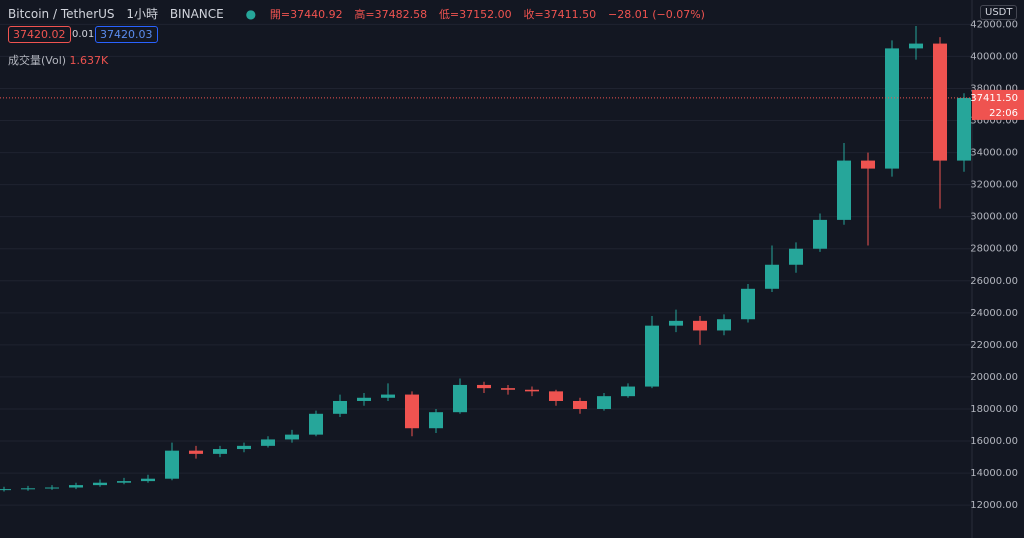 This screenshot has height=538, width=1024. I want to click on volume-label: 成交量(Vol), so click(37, 60).